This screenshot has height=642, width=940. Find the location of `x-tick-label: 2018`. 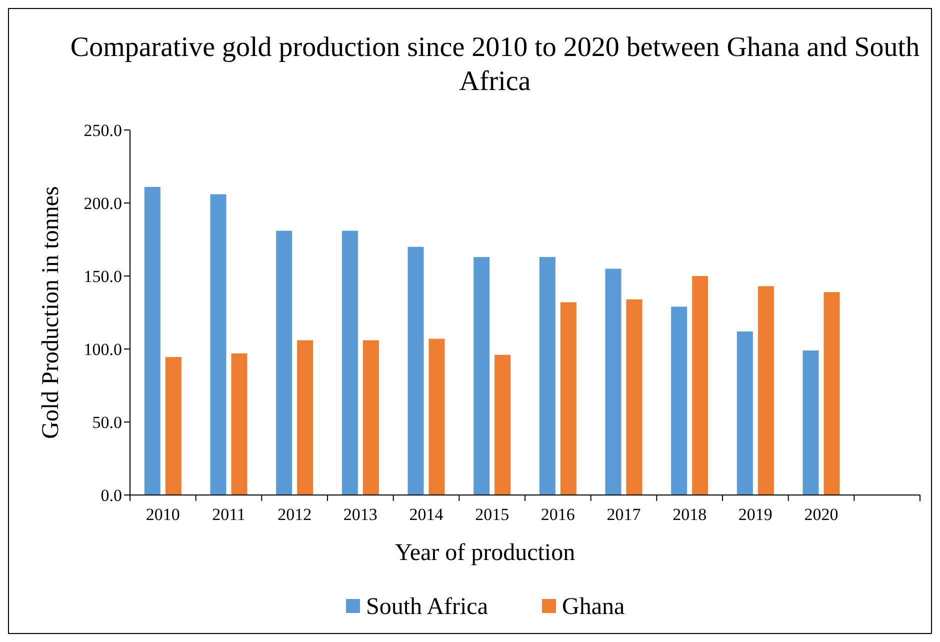

x-tick-label: 2018 is located at coordinates (689, 514).